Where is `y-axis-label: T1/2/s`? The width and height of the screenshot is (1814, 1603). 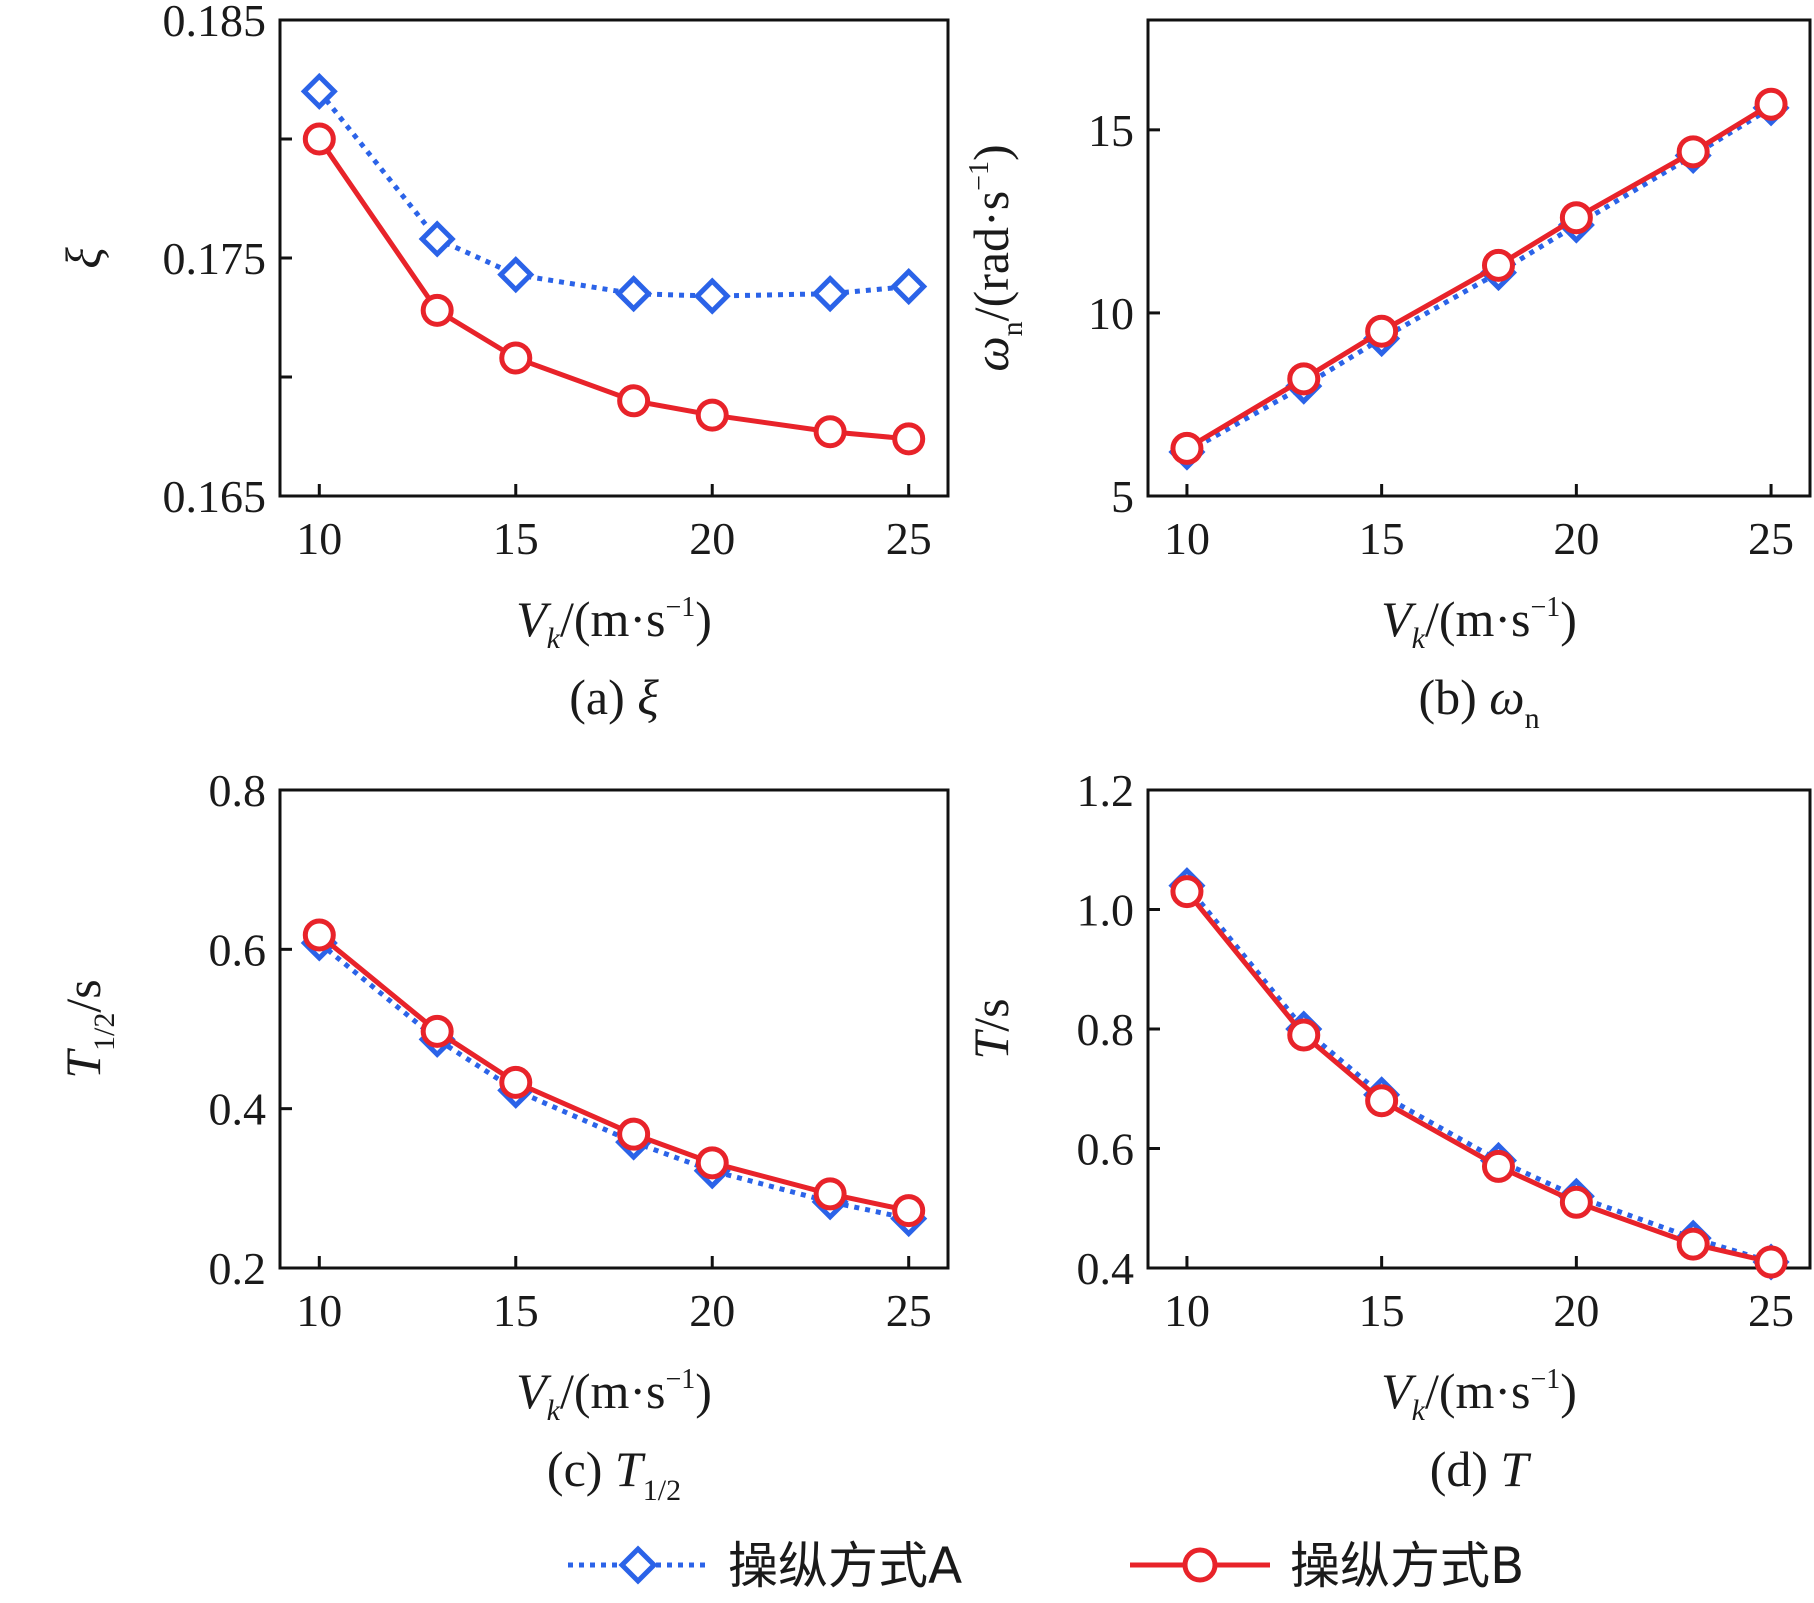
y-axis-label: T1/2/s is located at coordinates (88, 1029).